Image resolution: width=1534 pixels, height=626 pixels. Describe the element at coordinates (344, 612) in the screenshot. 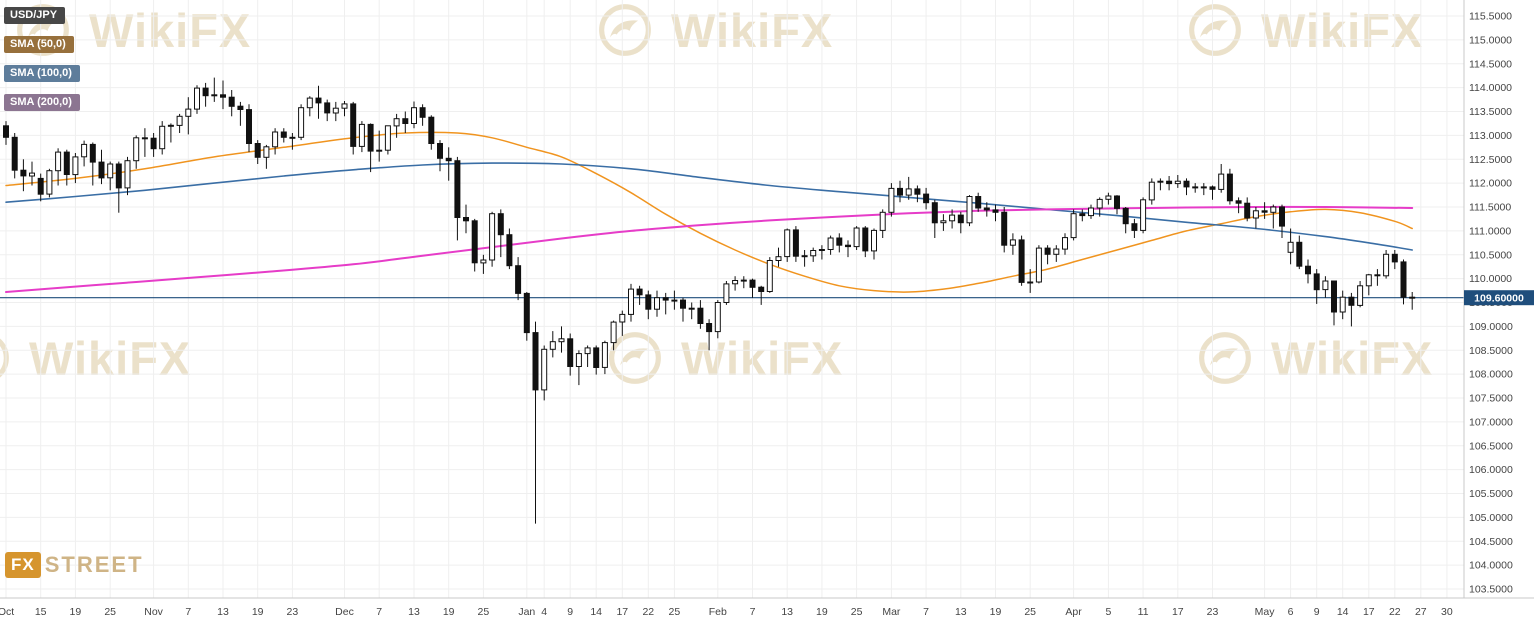

I see `x-axis-label: Dec` at that location.